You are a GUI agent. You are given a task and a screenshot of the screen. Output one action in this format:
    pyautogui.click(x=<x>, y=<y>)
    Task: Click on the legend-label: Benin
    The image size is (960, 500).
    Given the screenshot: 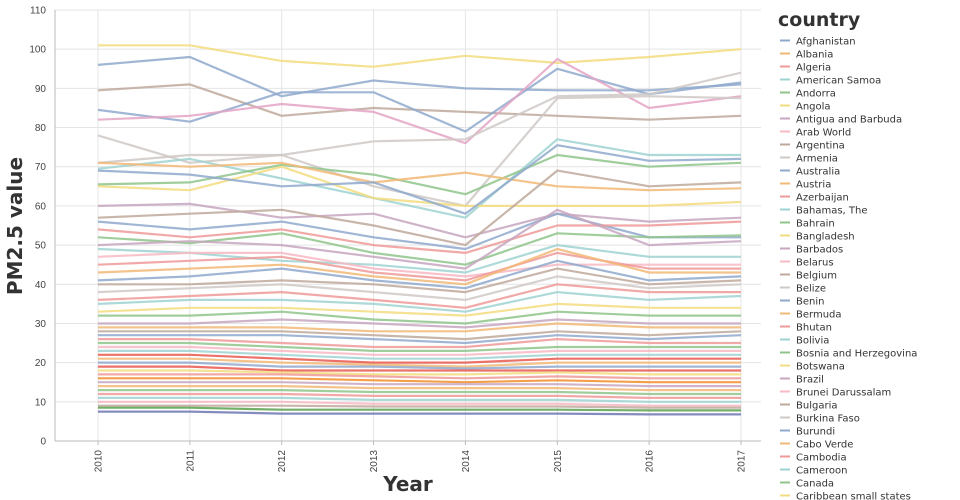 What is the action you would take?
    pyautogui.click(x=810, y=302)
    